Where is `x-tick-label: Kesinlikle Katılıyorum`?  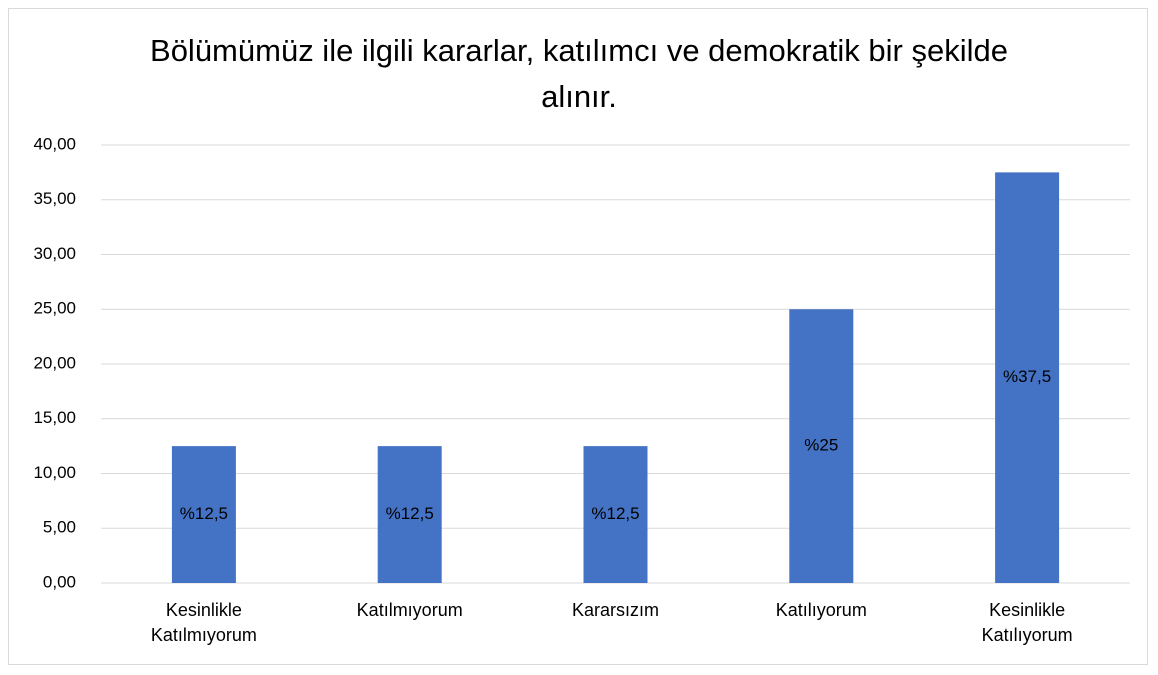
x-tick-label: Kesinlikle Katılıyorum is located at coordinates (1027, 622).